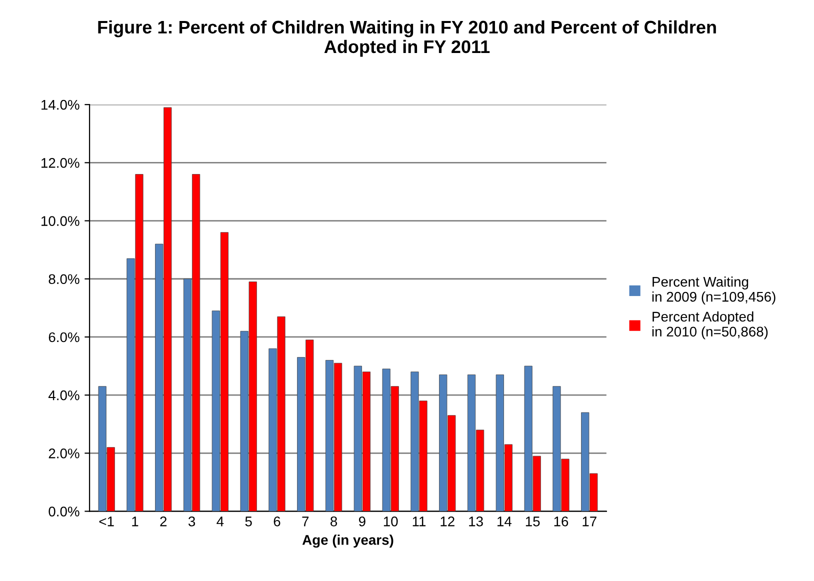  Describe the element at coordinates (391, 521) in the screenshot. I see `x-tick-label: 10` at that location.